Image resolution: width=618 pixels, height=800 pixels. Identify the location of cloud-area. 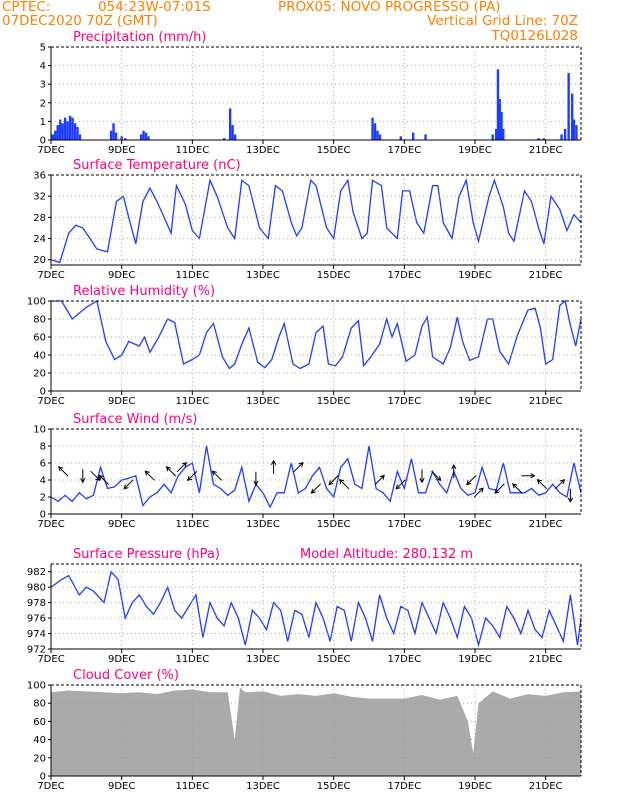
(316, 731).